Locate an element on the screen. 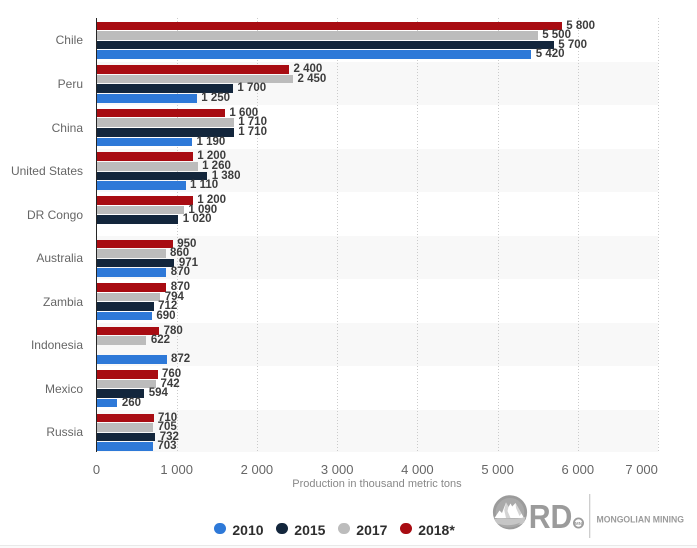  svg-text: MN is located at coordinates (579, 523).